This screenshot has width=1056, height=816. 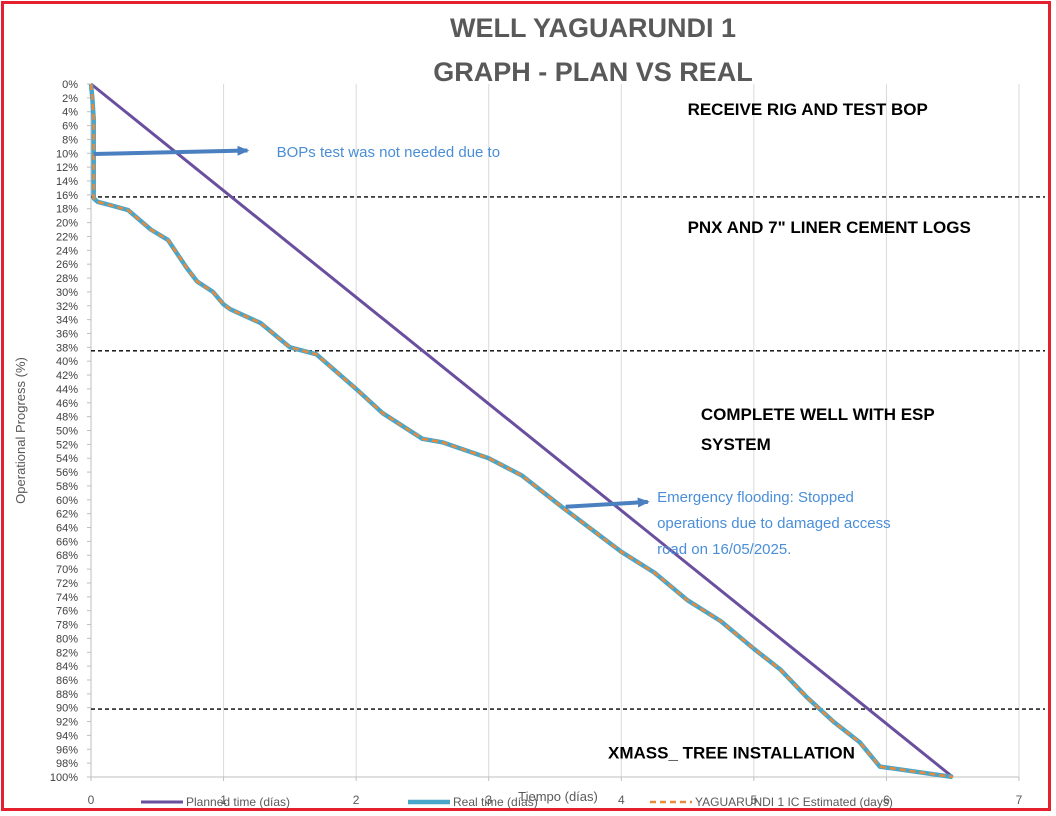 I want to click on phase-label: SYSTEM, so click(x=736, y=444).